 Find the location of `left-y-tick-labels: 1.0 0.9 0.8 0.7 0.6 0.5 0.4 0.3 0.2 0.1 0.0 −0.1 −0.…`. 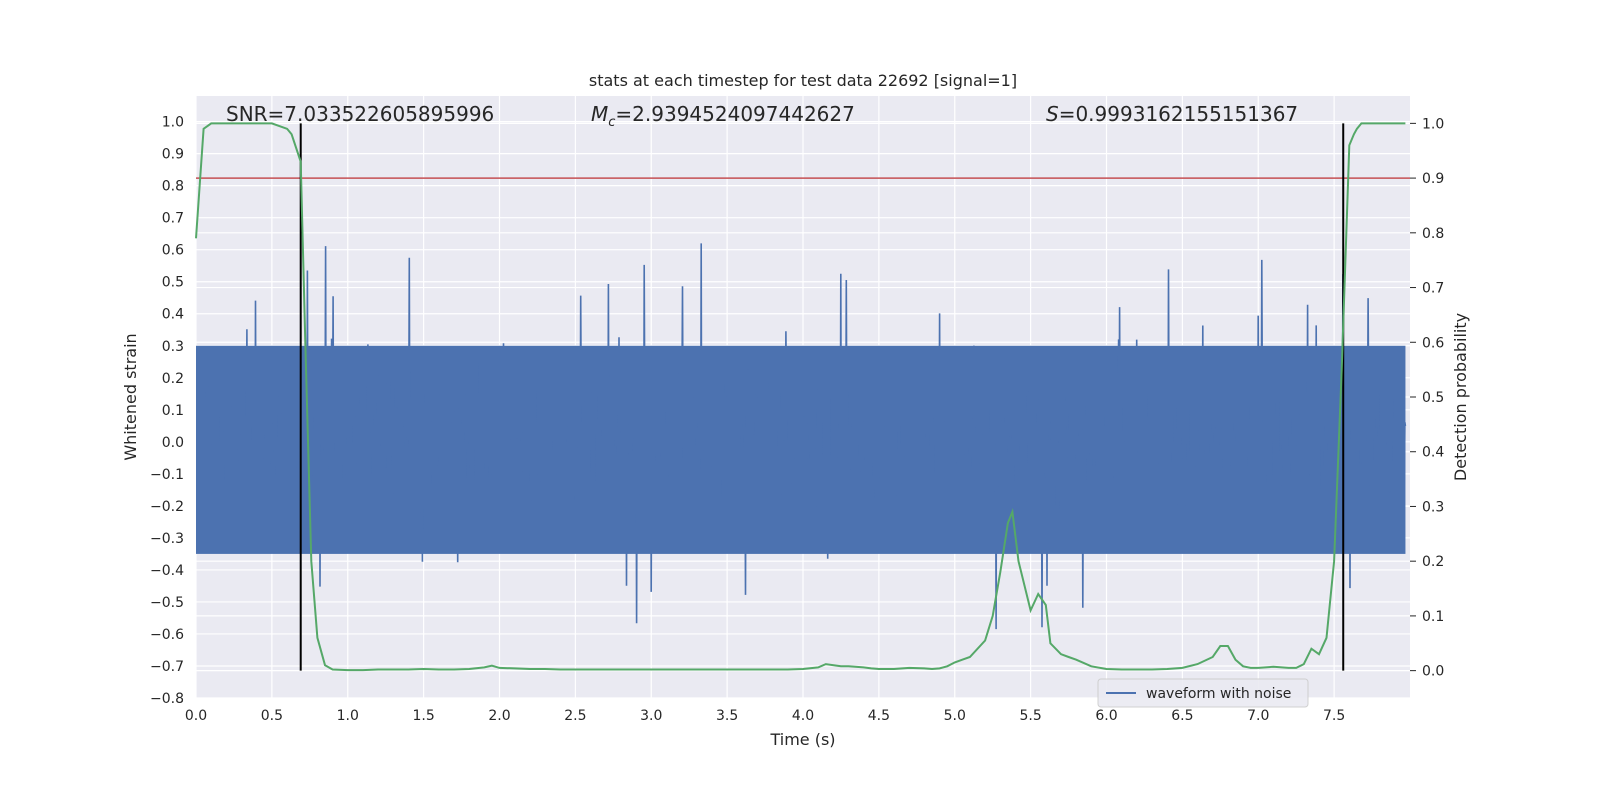

left-y-tick-labels: 1.0 0.9 0.8 0.7 0.6 0.5 0.4 0.3 0.2 0.1 0.0 −0.1 −0.… is located at coordinates (167, 411).